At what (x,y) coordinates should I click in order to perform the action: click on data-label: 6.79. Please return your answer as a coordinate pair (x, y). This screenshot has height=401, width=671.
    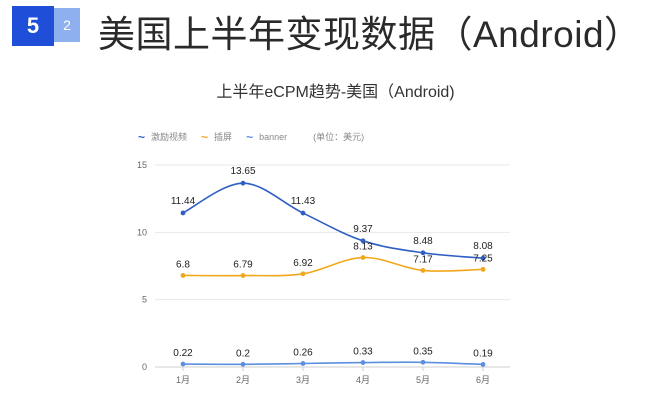
    Looking at the image, I should click on (243, 265).